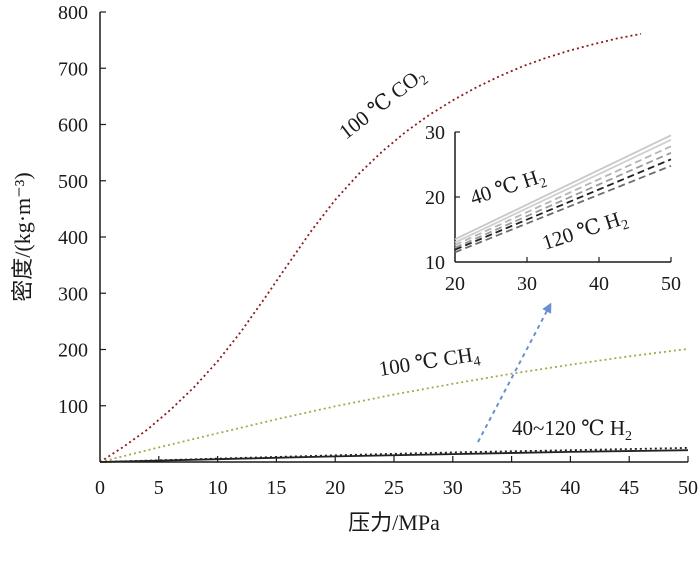 Image resolution: width=700 pixels, height=567 pixels. What do you see at coordinates (599, 284) in the screenshot?
I see `inset-x-tick-label: 40` at bounding box center [599, 284].